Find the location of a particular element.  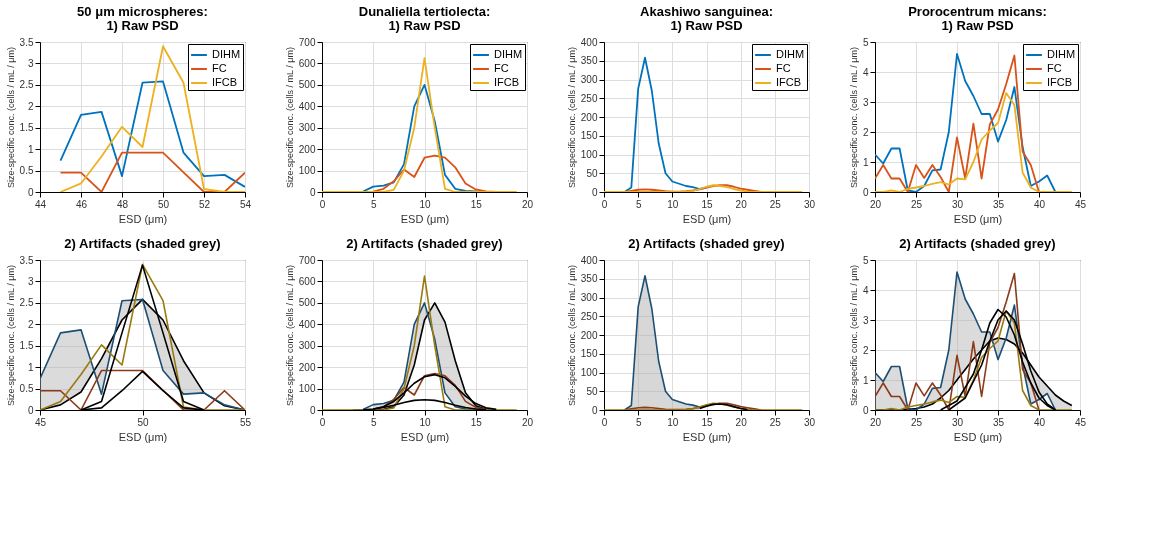

x-tick-label: 44 is located at coordinates (40, 204).